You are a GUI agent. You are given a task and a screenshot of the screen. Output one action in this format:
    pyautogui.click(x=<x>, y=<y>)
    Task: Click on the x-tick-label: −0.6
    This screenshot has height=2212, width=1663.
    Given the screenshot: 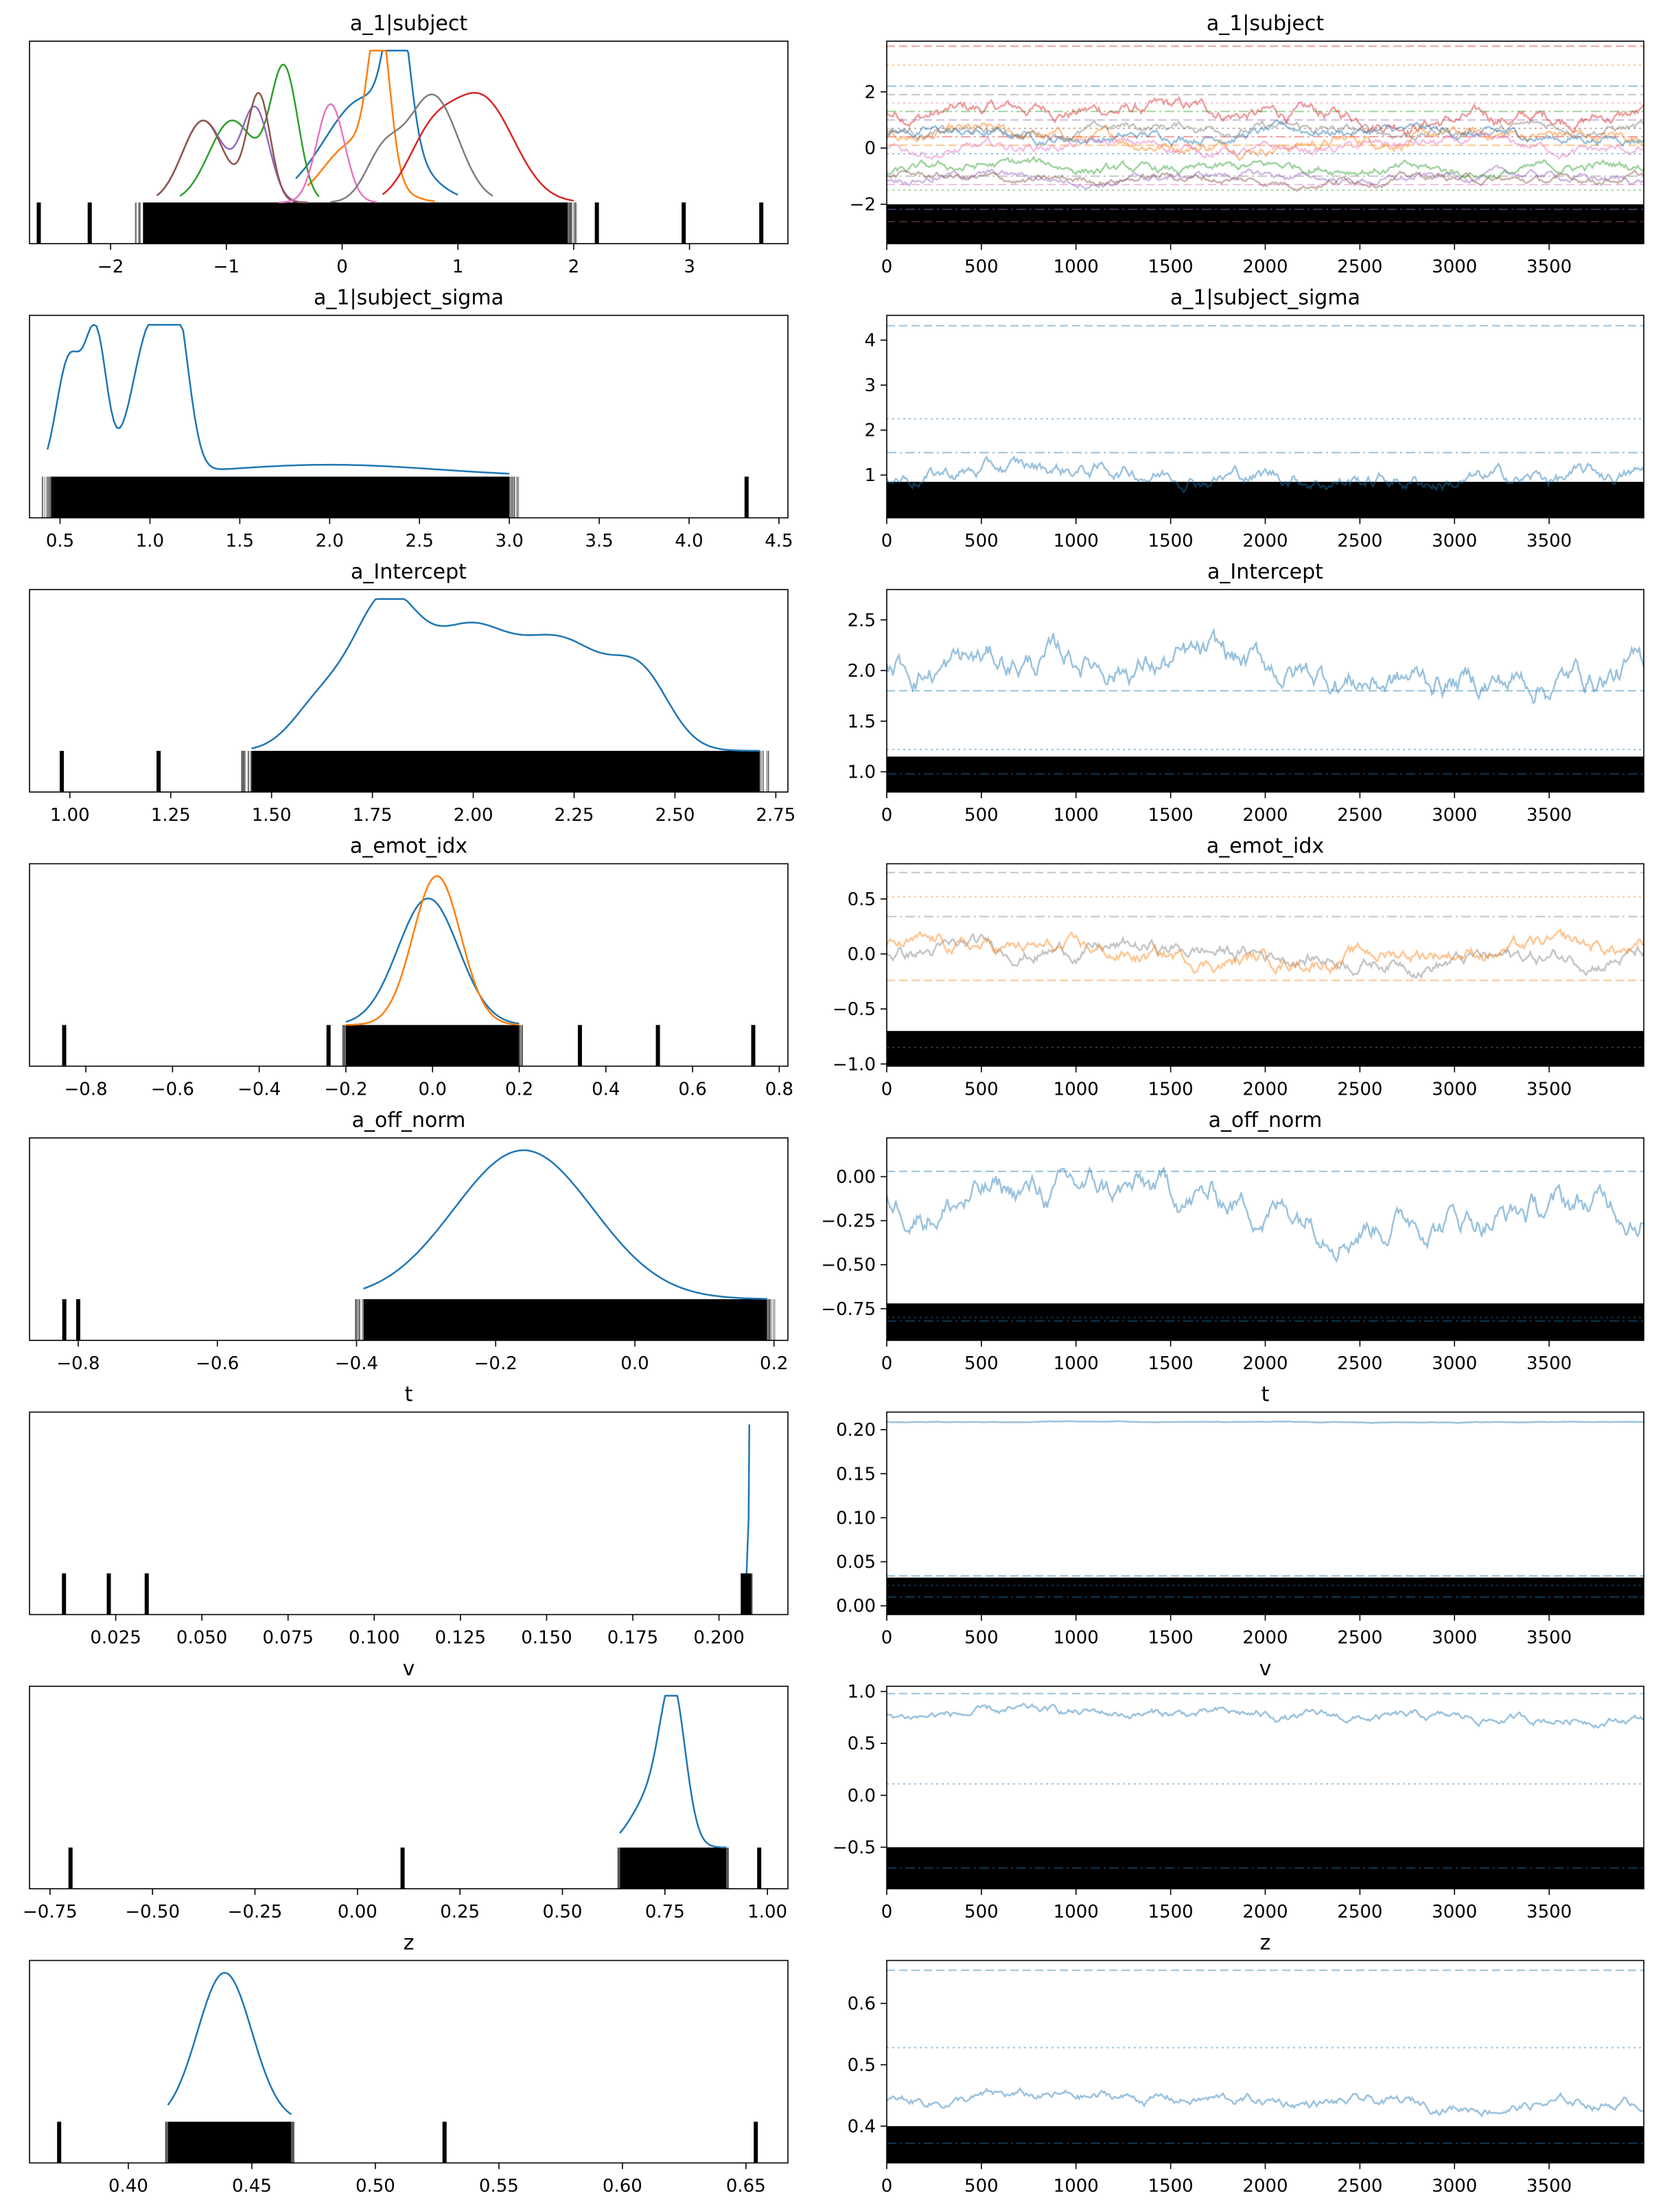 What is the action you would take?
    pyautogui.click(x=218, y=1363)
    